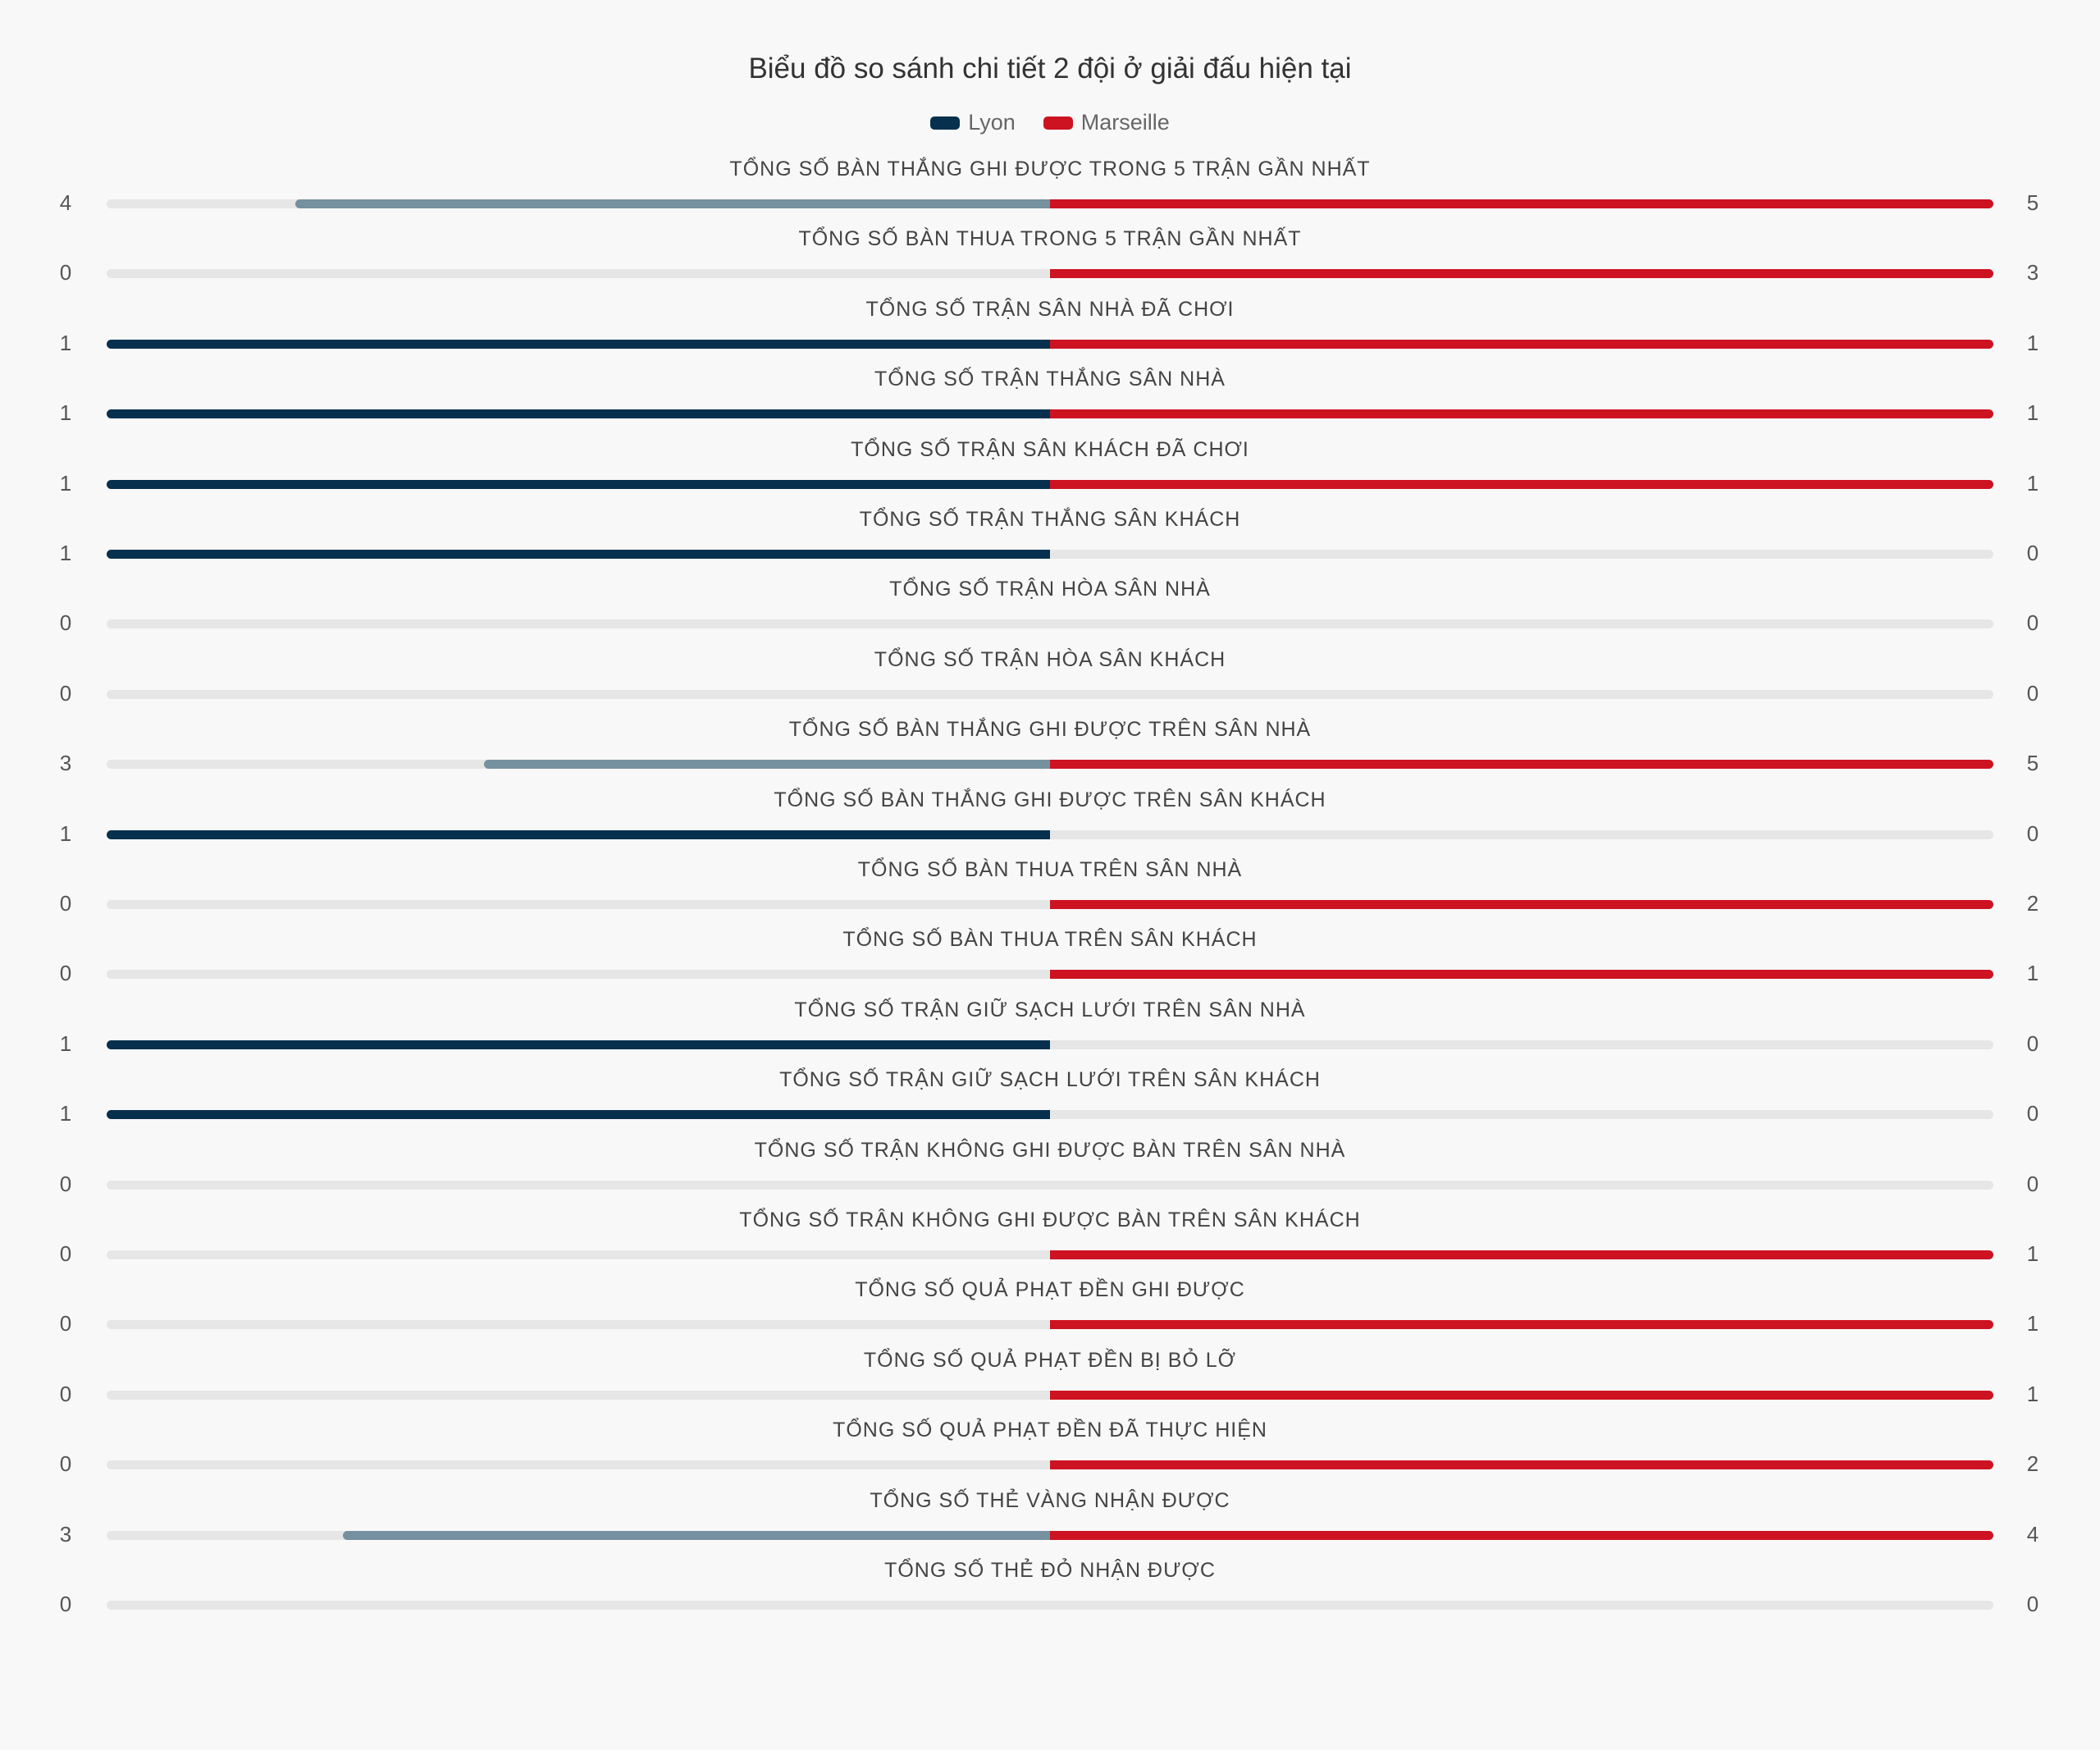 Image resolution: width=2100 pixels, height=1750 pixels. What do you see at coordinates (1050, 449) in the screenshot?
I see `stat-label: TỔNG SỐ TRẬN SÂN KHÁCH ĐÃ CHƠI` at bounding box center [1050, 449].